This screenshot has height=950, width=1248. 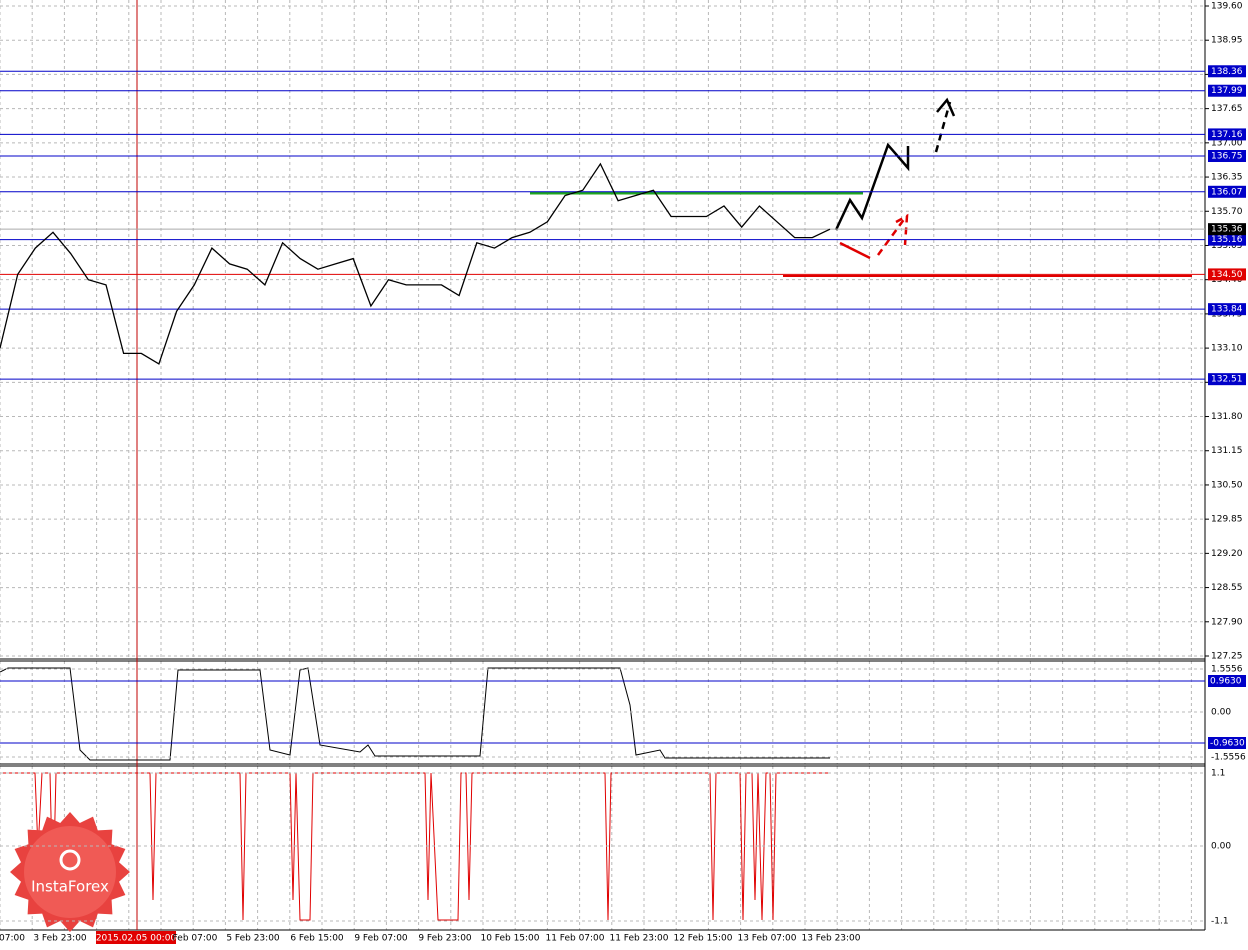 I want to click on time-label: 13 Feb 23:00, so click(x=830, y=939).